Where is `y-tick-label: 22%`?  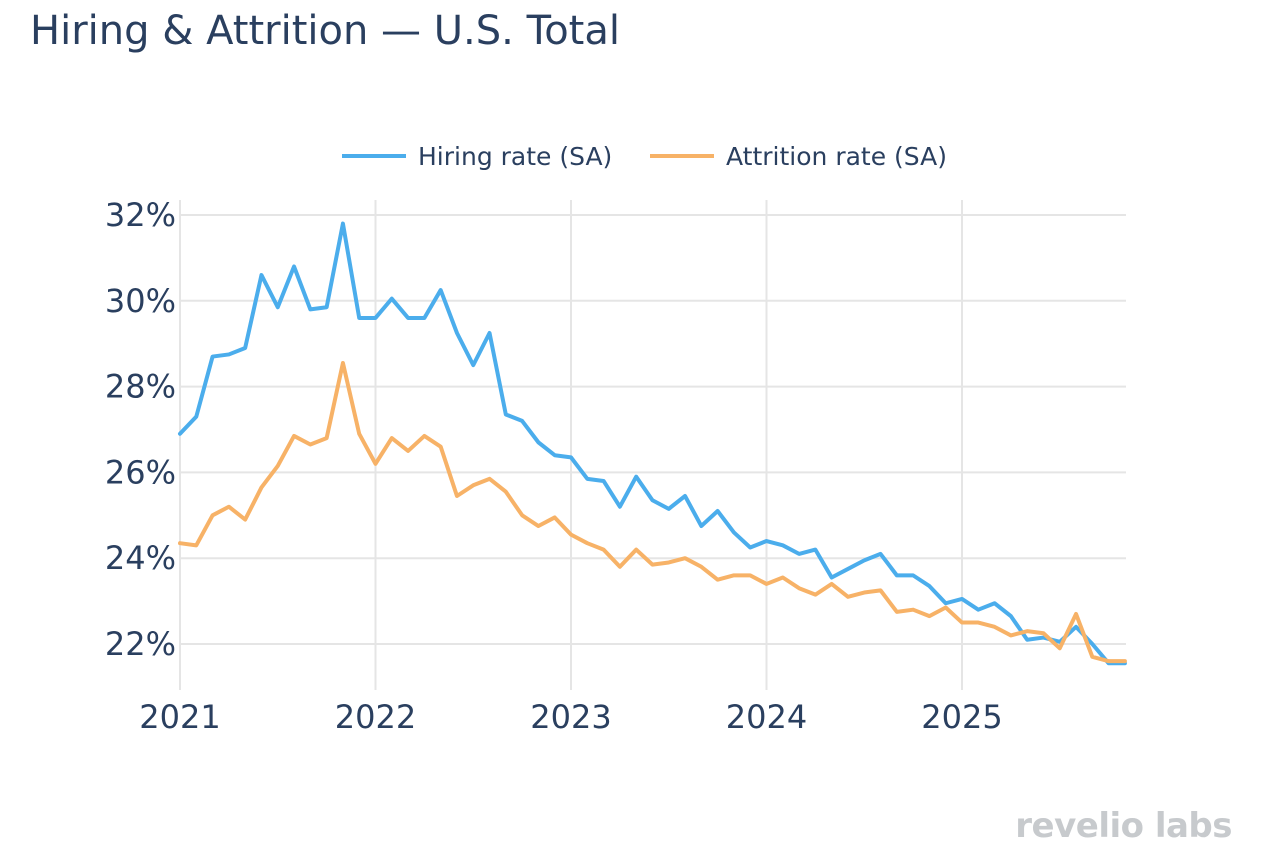
y-tick-label: 22% is located at coordinates (140, 644).